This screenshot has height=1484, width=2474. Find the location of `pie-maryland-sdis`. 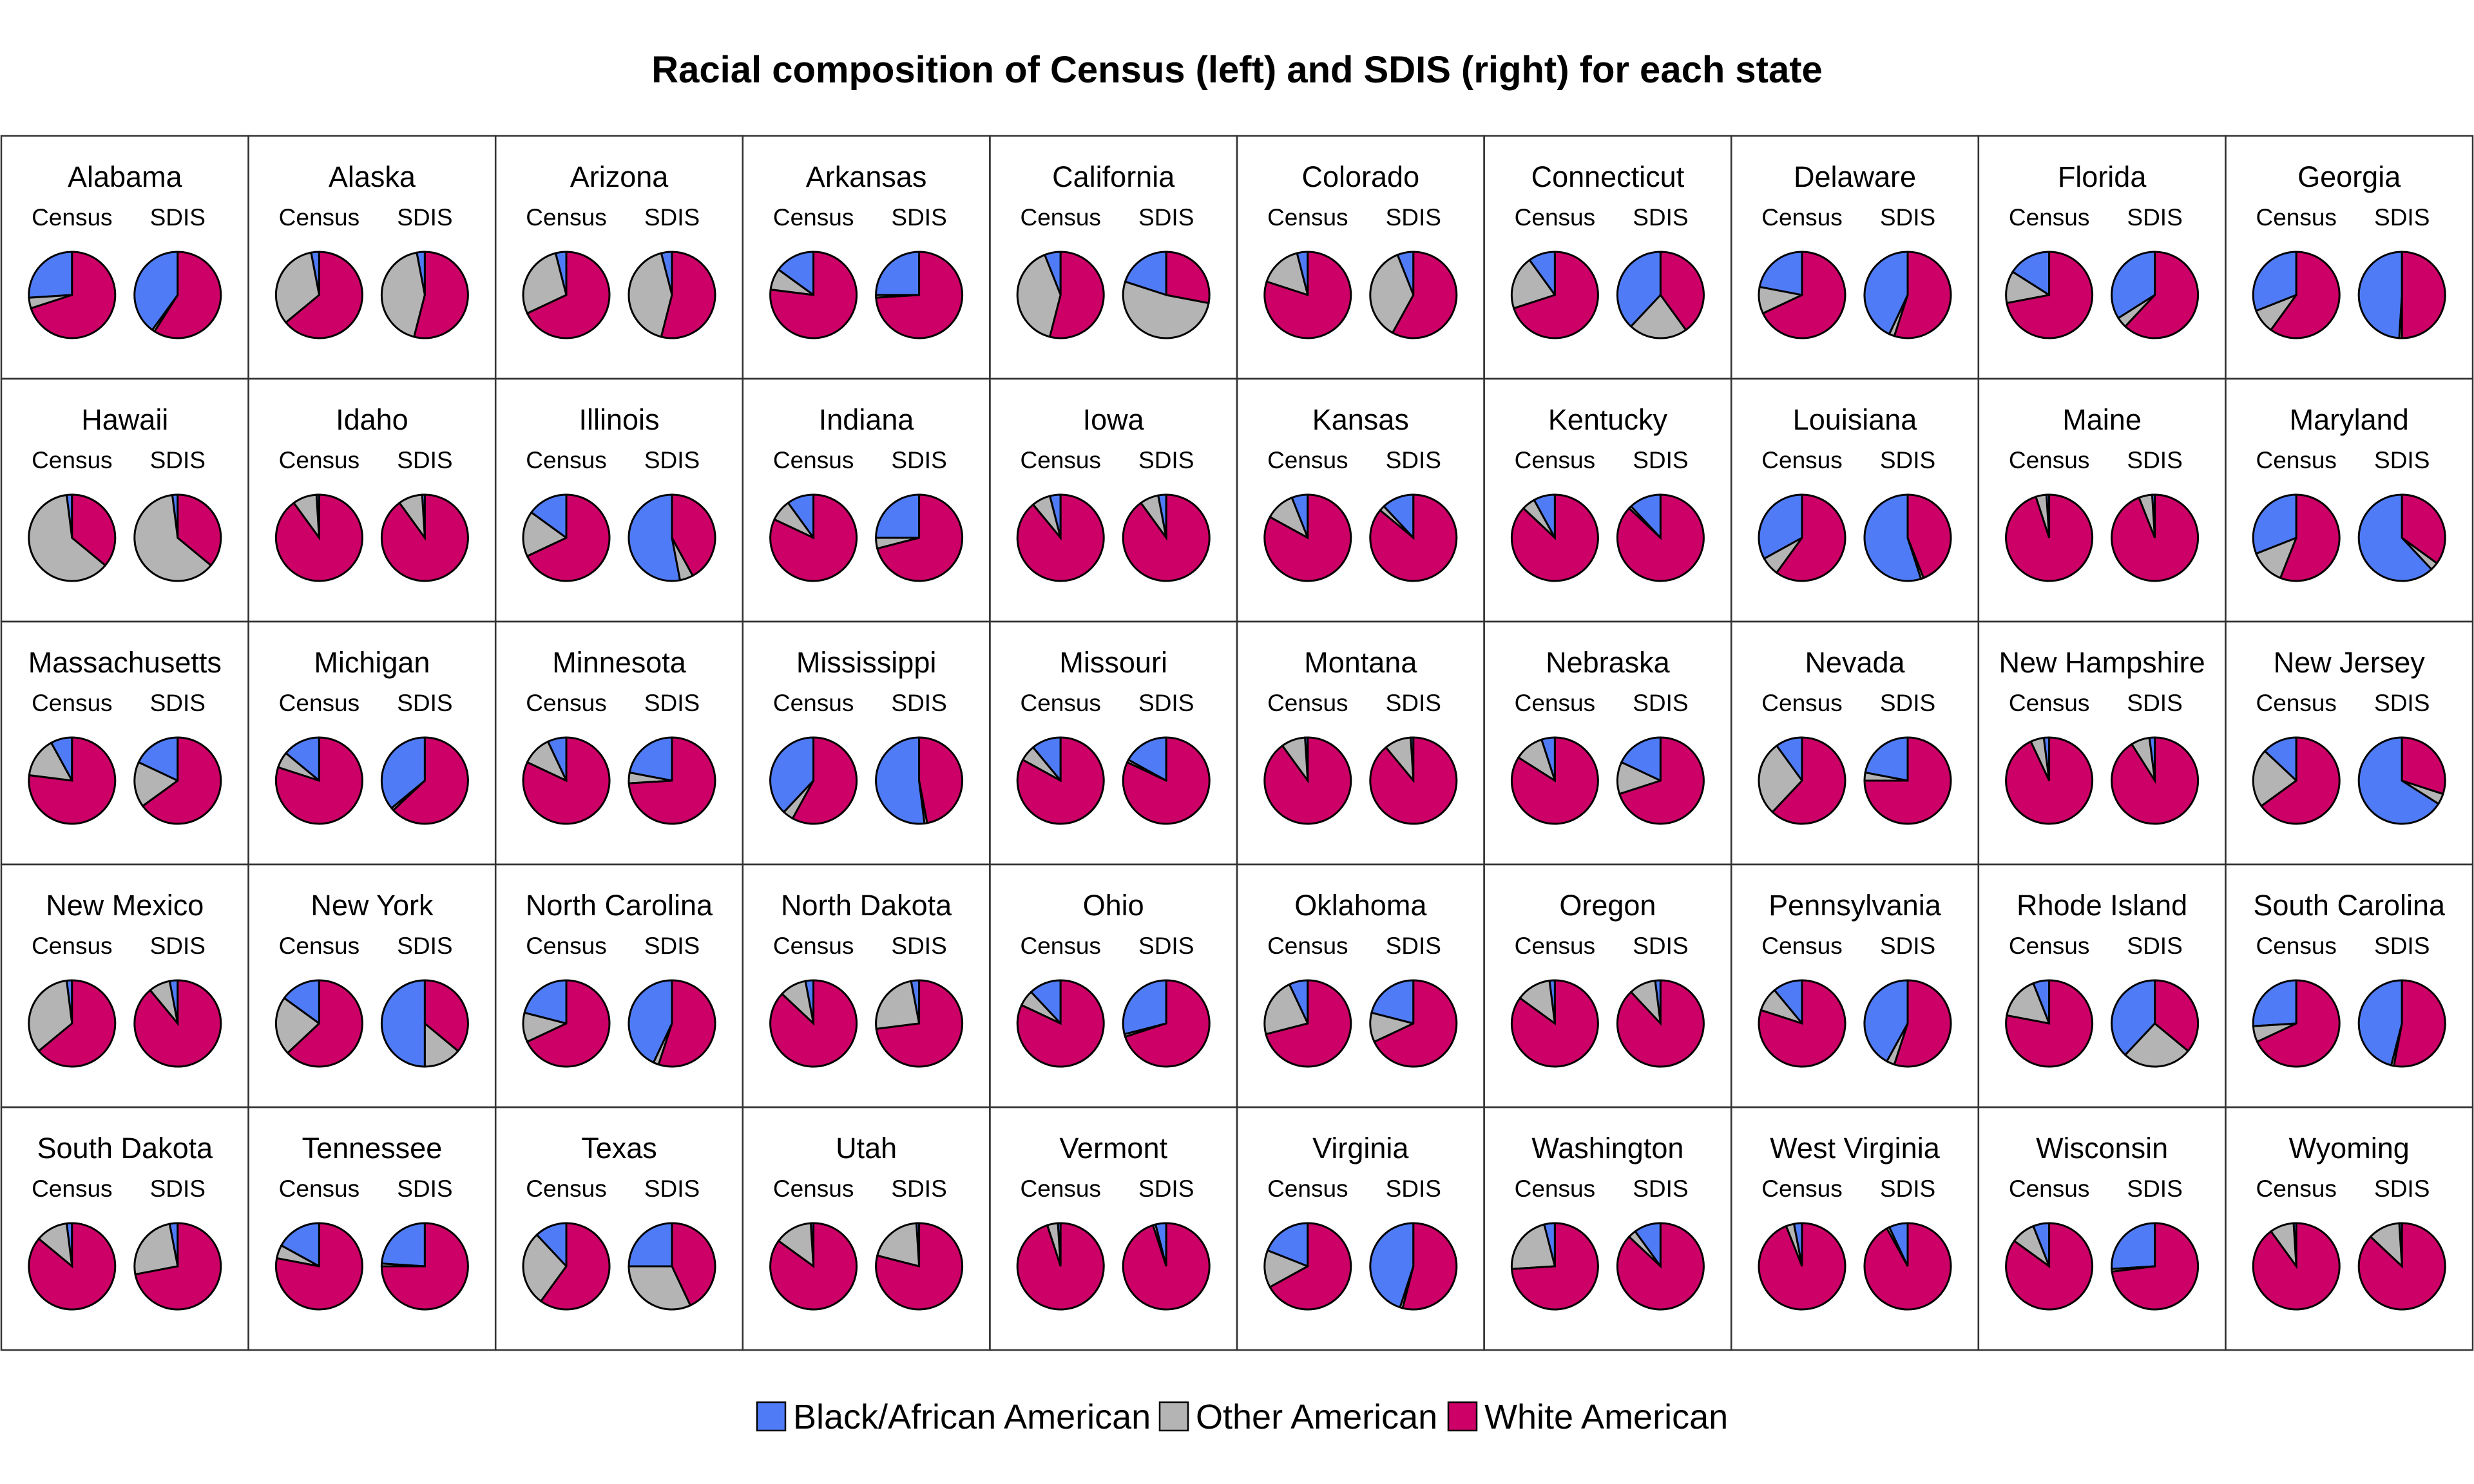

pie-maryland-sdis is located at coordinates (2401, 537).